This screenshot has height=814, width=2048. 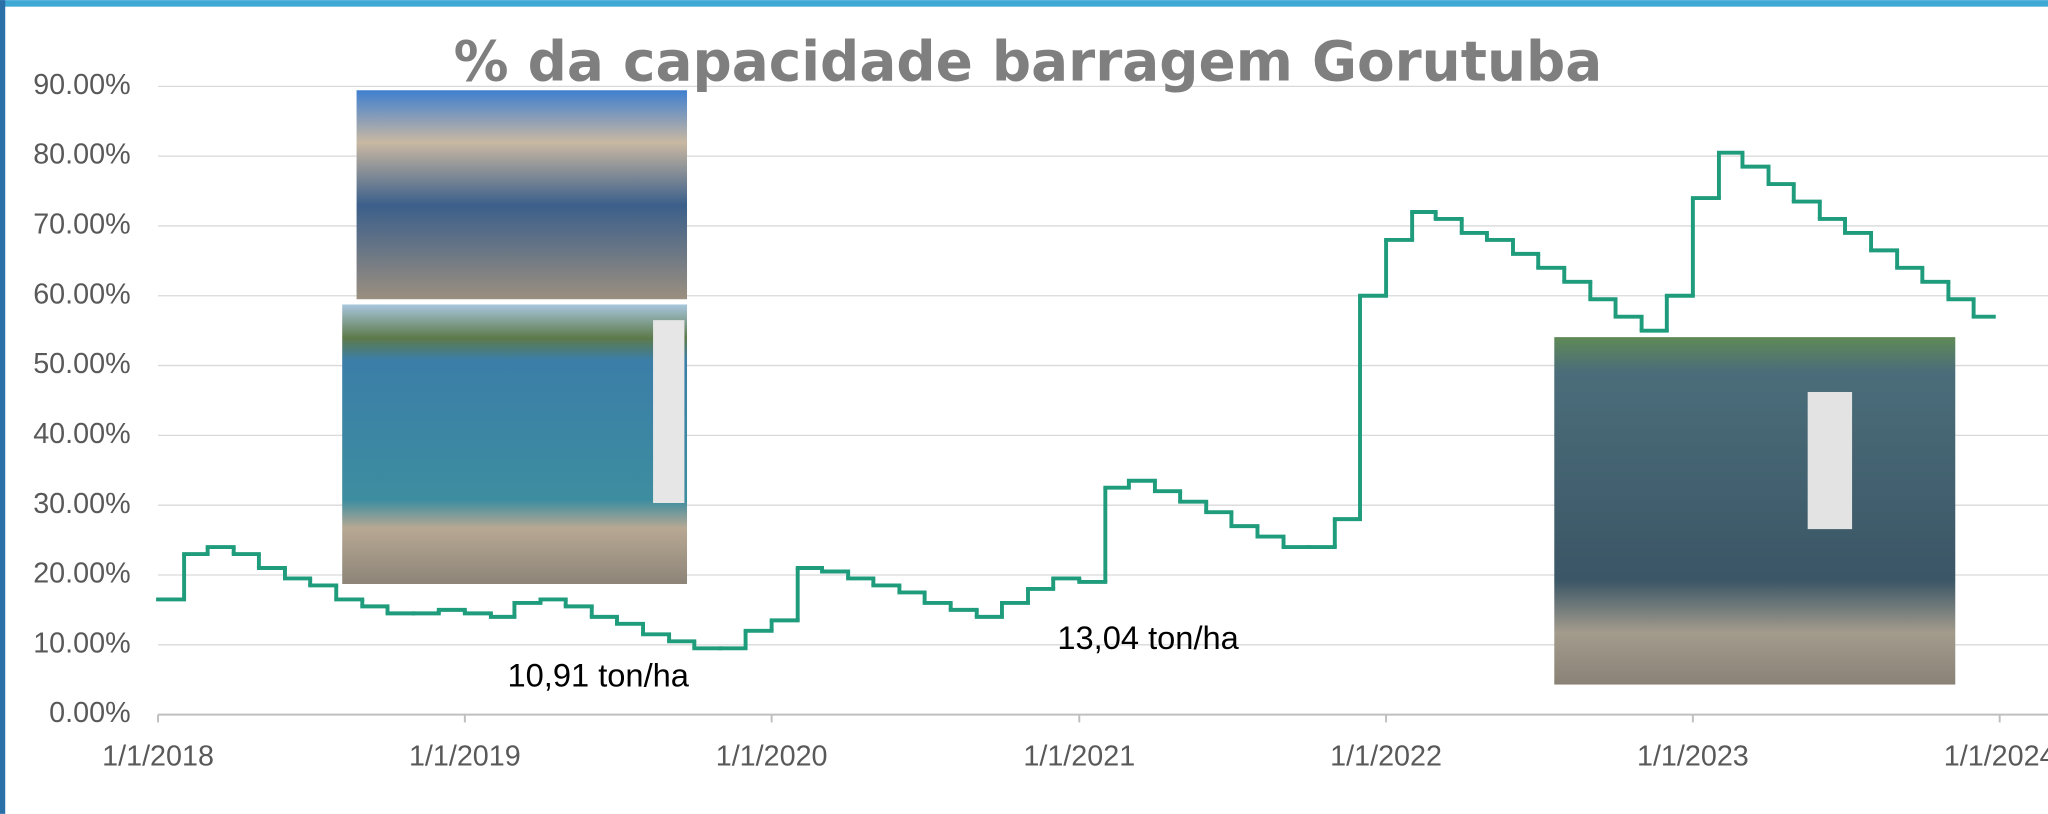 I want to click on x-tick-label: 1/1/2021, so click(x=1079, y=756).